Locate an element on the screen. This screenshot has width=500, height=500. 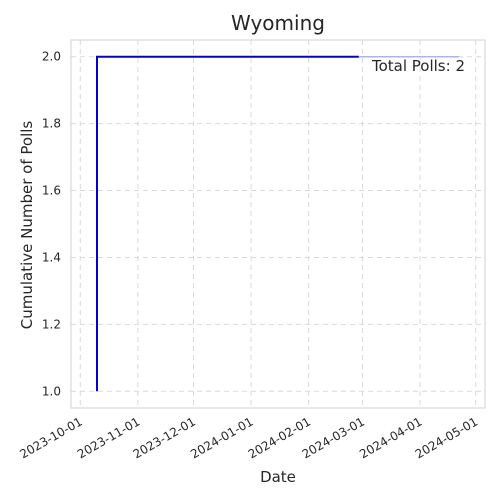
x-tick-label: 2024-01-01 is located at coordinates (221, 437).